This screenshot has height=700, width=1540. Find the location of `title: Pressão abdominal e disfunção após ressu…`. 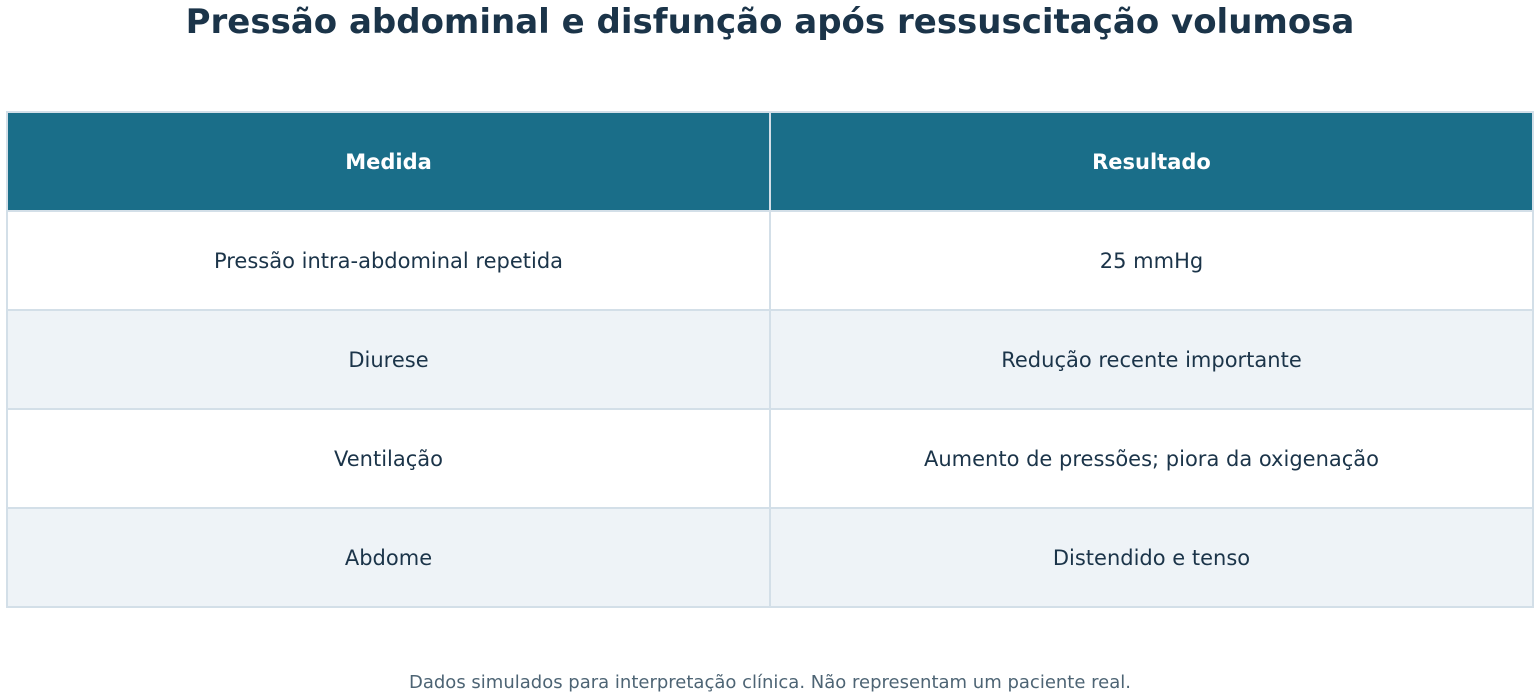

title: Pressão abdominal e disfunção após ressu… is located at coordinates (770, 22).